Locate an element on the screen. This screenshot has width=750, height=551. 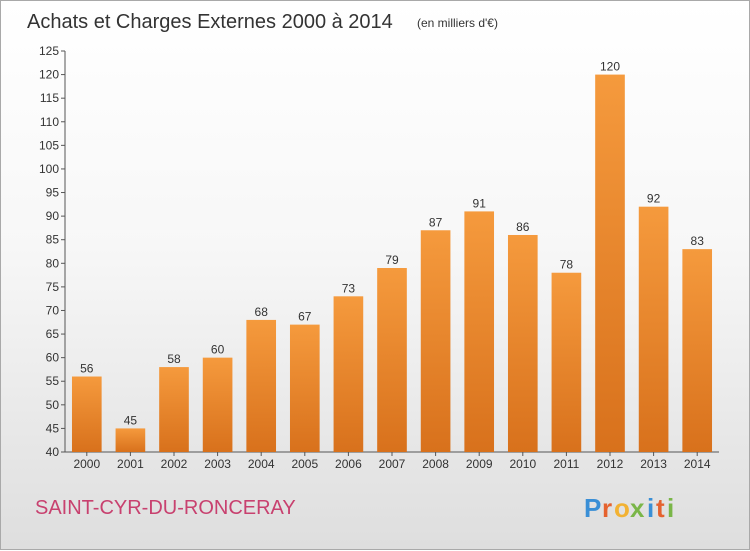
y-tick-label: 125 is located at coordinates (49, 51).